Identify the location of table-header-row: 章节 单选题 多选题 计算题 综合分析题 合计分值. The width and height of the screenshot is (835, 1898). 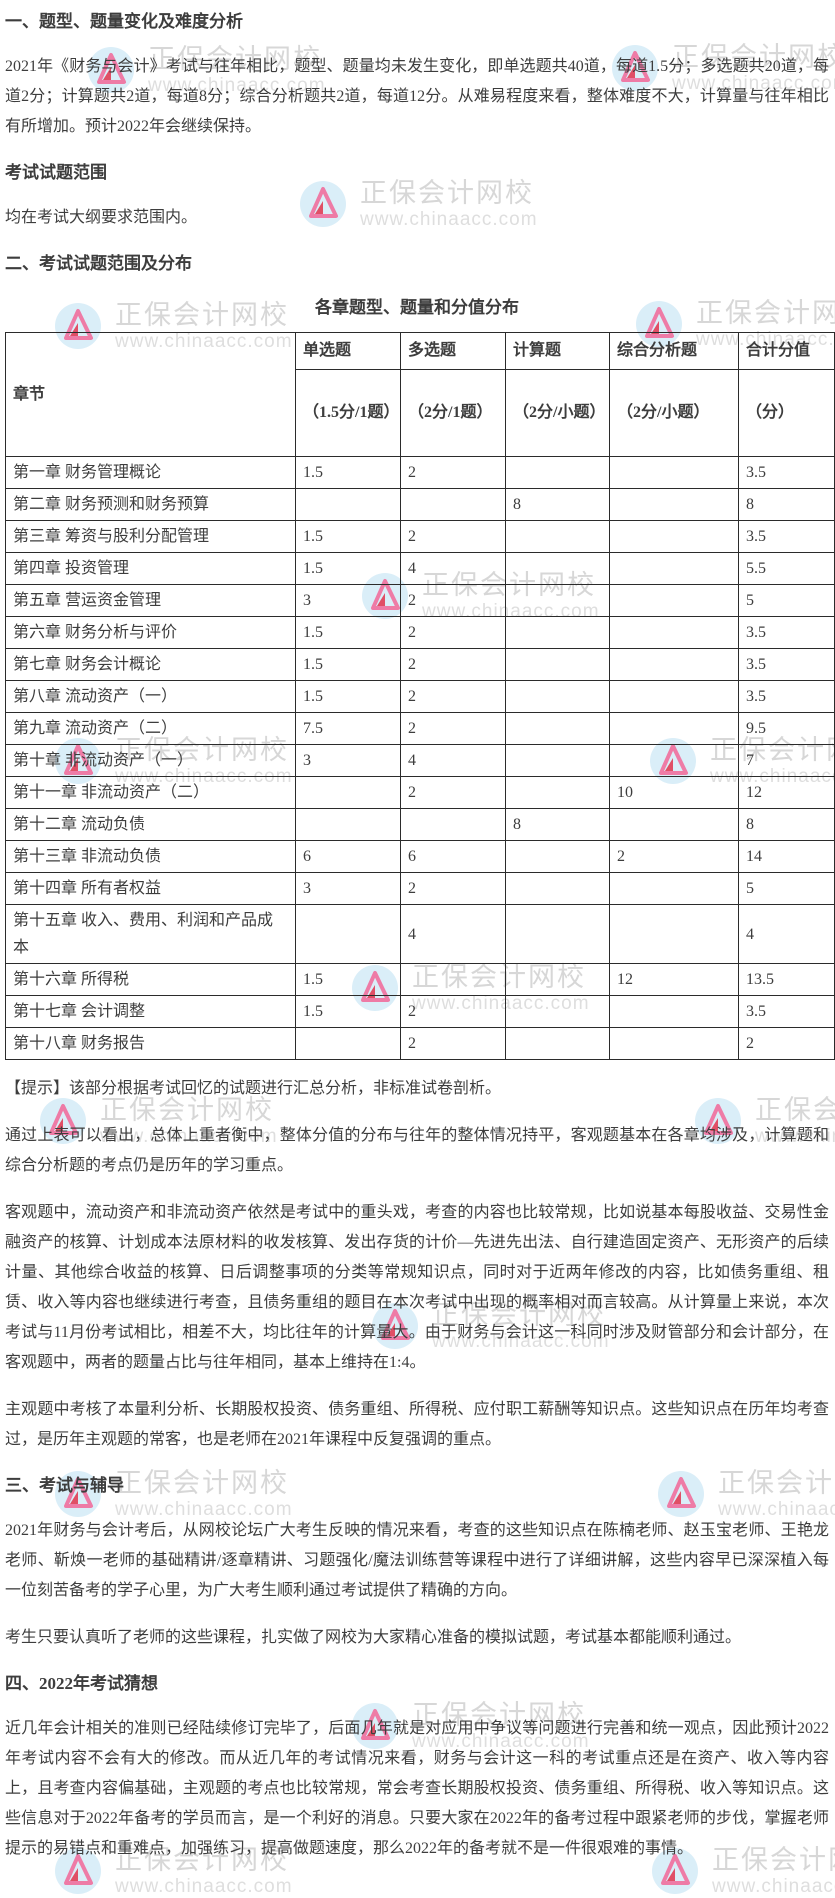
(420, 394).